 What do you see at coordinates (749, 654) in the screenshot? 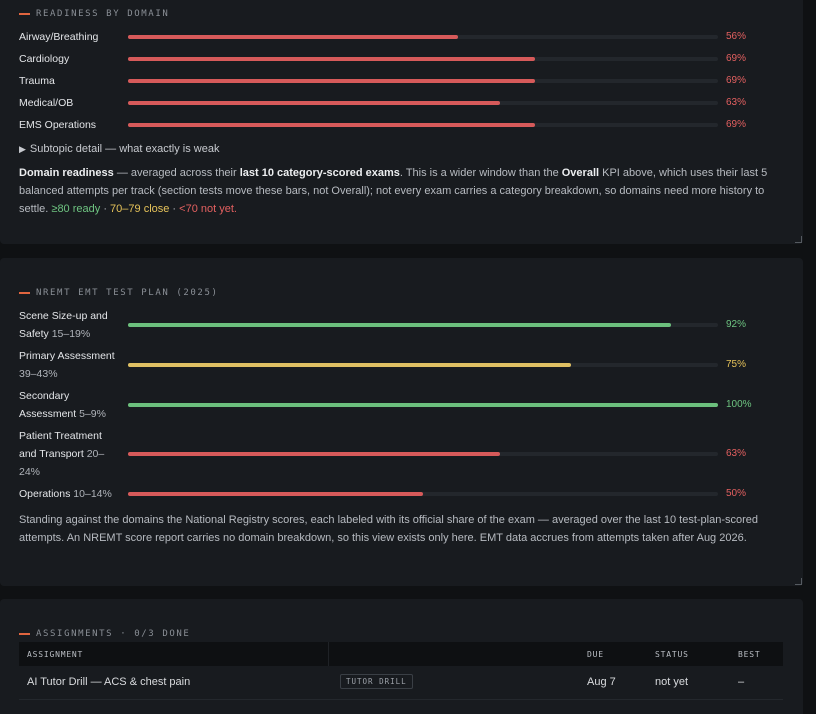
I see `column-header-best: BEST` at bounding box center [749, 654].